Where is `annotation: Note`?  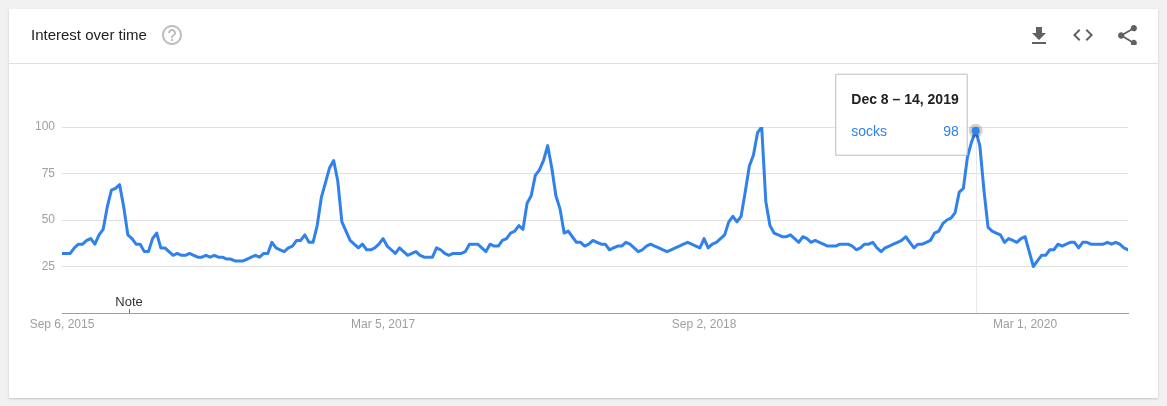 annotation: Note is located at coordinates (129, 301).